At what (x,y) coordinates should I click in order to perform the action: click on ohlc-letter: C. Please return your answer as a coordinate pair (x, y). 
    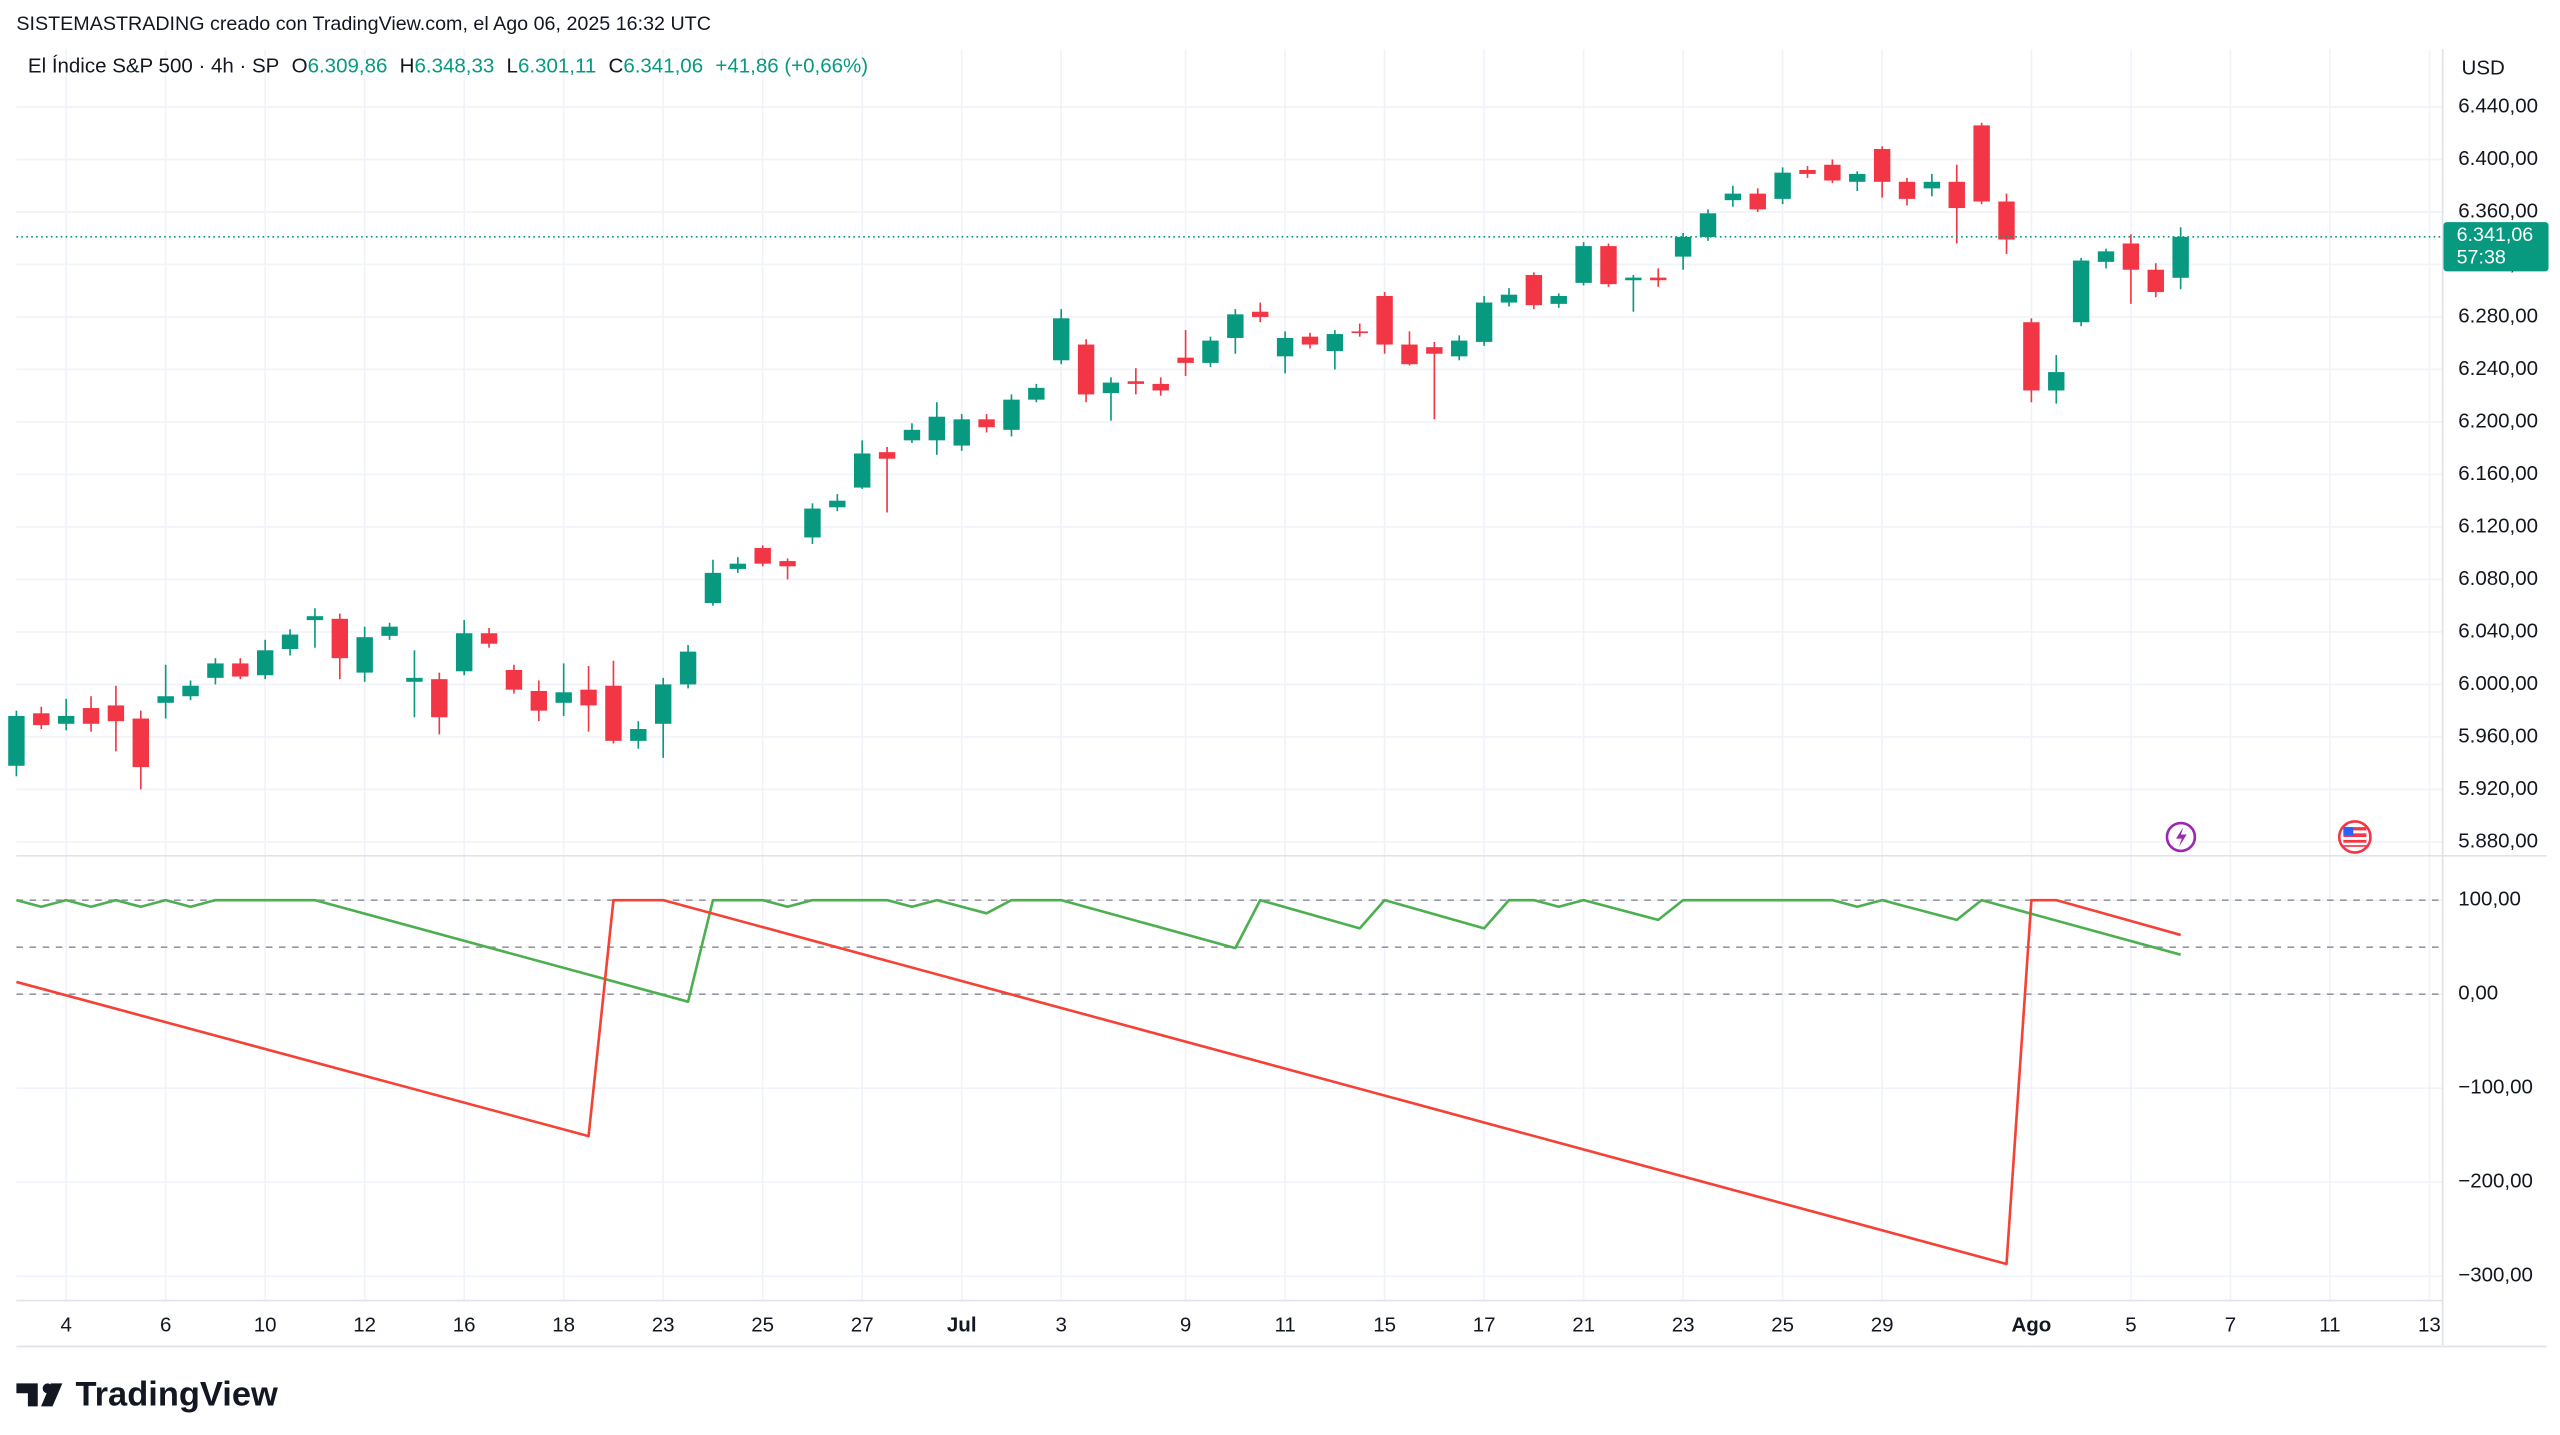
    Looking at the image, I should click on (616, 66).